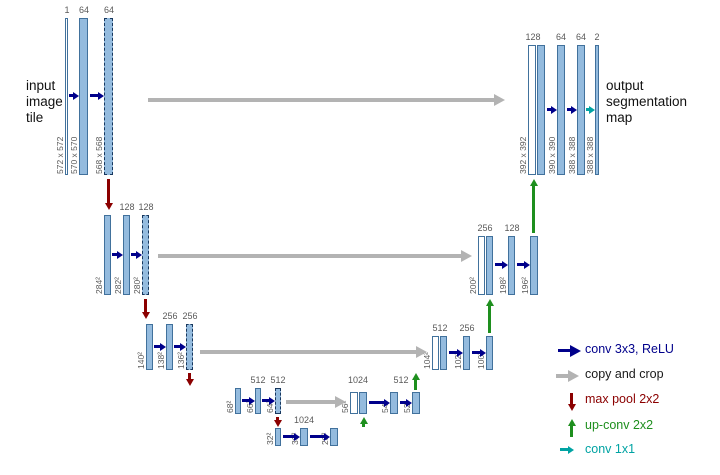 The image size is (720, 475). I want to click on legend-label: conv 1x1, so click(610, 449).